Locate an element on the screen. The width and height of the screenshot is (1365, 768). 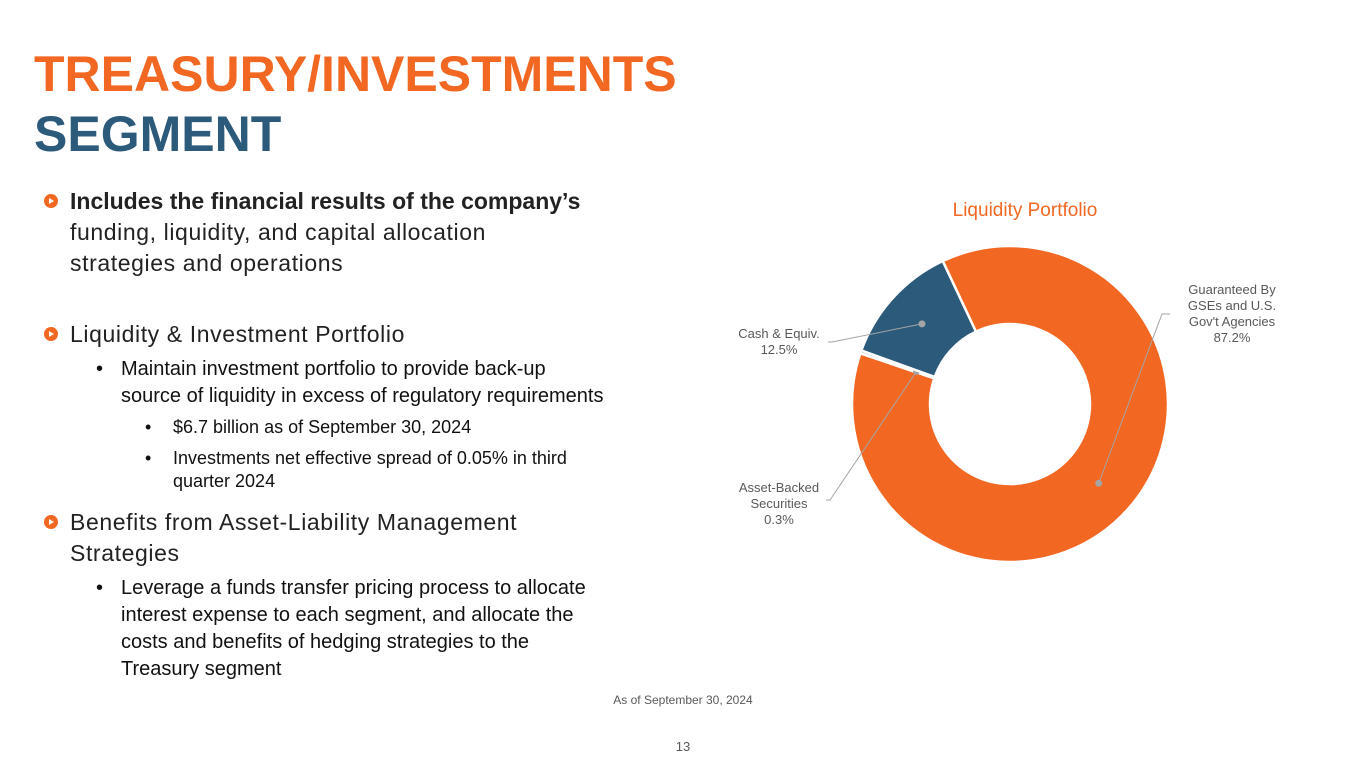
sub-sub-bullet-line: quarter 2024 is located at coordinates (224, 481).